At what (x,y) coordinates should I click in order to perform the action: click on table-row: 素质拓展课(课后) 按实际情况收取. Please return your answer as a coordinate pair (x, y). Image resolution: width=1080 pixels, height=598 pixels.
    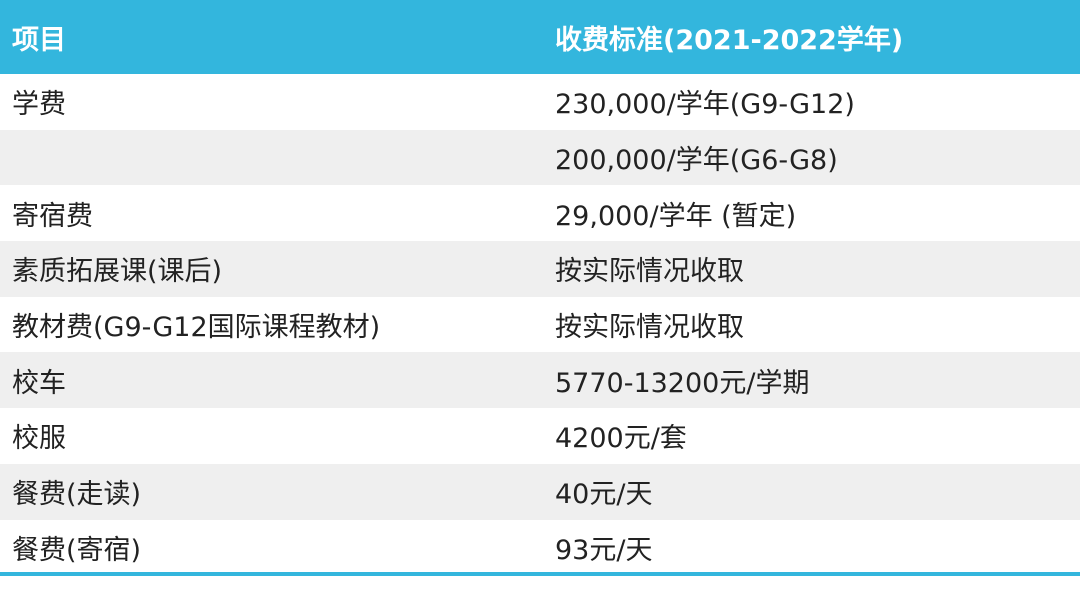
    Looking at the image, I should click on (540, 269).